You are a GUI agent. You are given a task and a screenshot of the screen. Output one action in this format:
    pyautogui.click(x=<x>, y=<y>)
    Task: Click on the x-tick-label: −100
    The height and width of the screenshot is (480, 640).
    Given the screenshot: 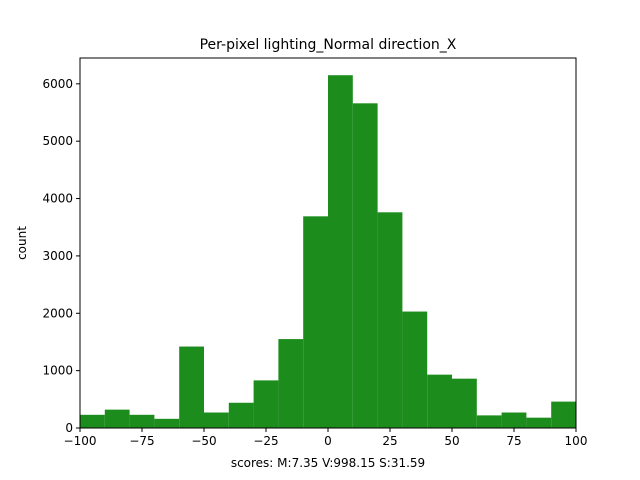 What is the action you would take?
    pyautogui.click(x=80, y=441)
    